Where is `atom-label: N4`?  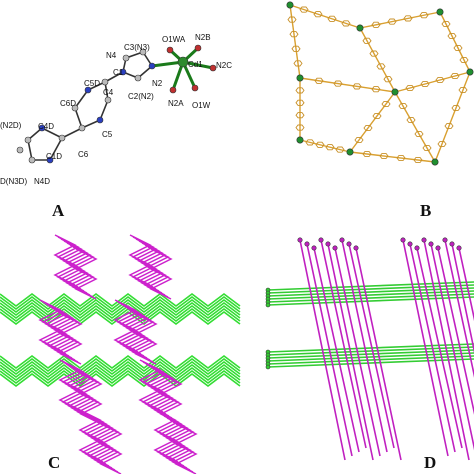
atom-label: N4 is located at coordinates (111, 55).